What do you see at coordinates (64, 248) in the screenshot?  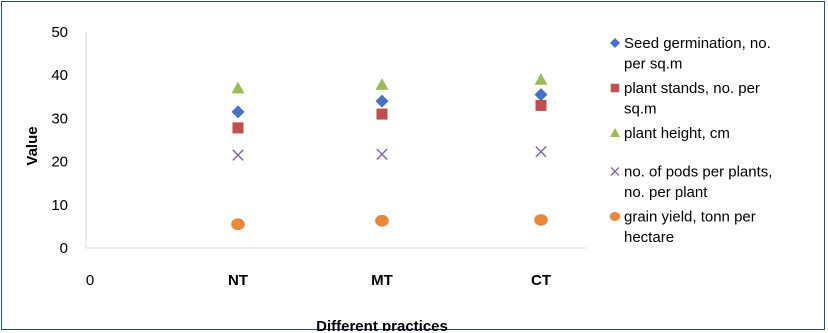 I see `y-tick-label: 0` at bounding box center [64, 248].